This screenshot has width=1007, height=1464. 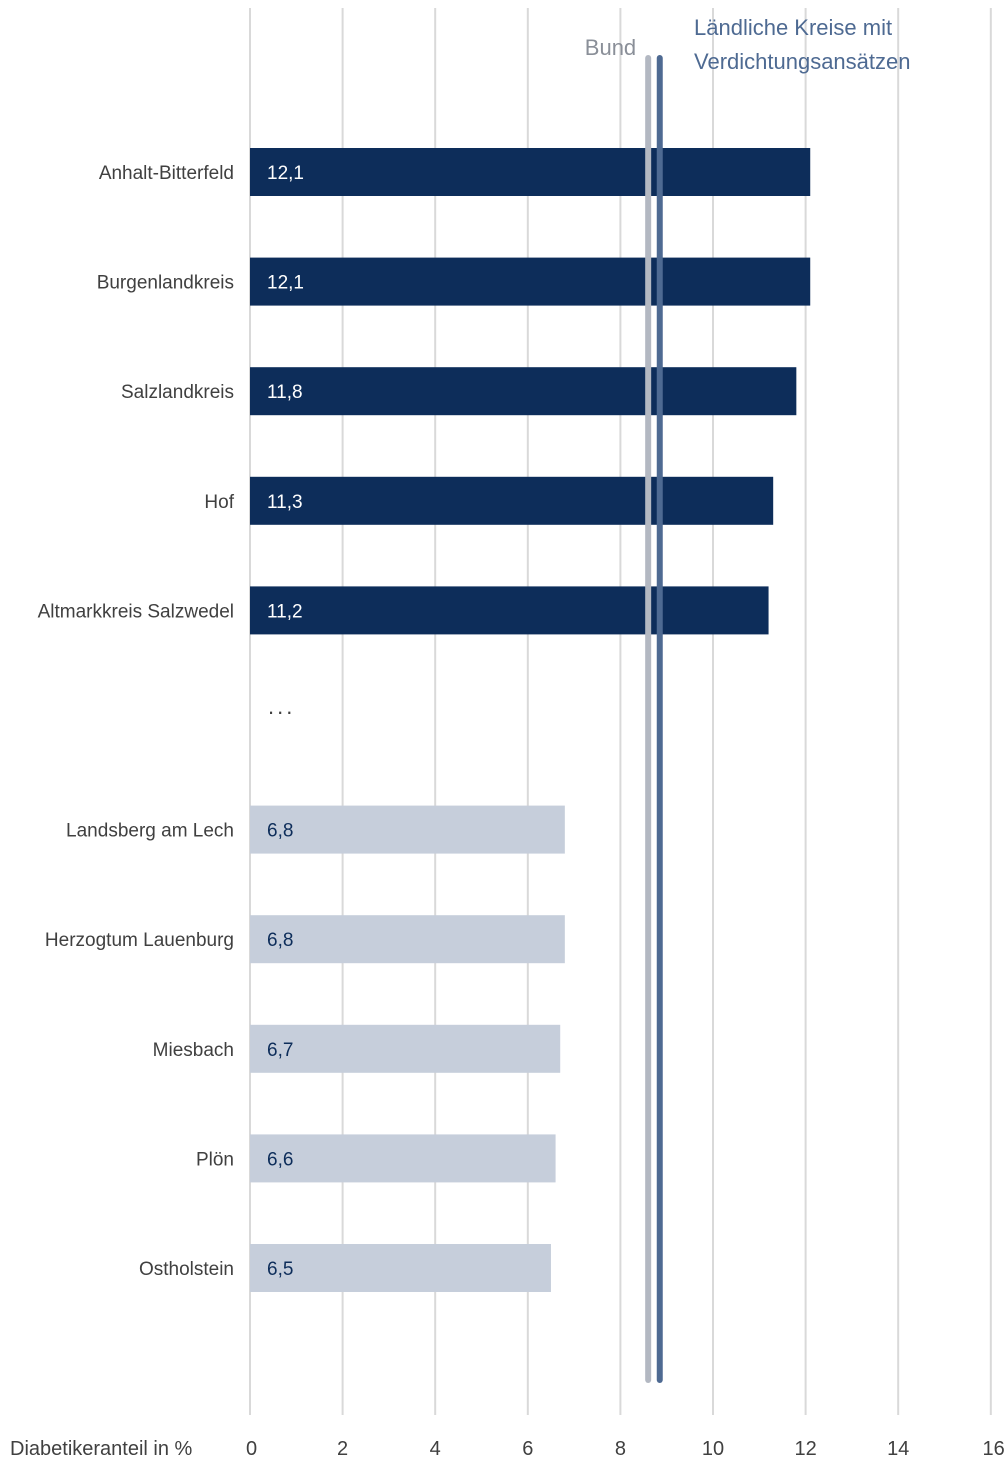 I want to click on bar-anhalt-bitterfeld, so click(x=530, y=172).